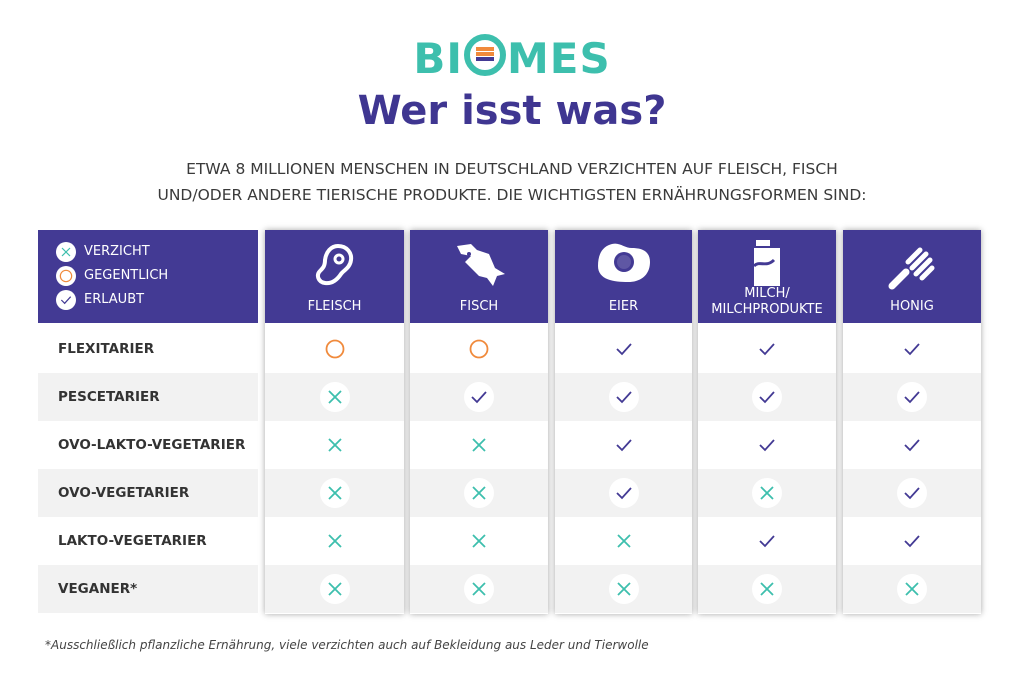 This screenshot has width=1024, height=690. I want to click on legend-item: ERLAUBT, so click(100, 300).